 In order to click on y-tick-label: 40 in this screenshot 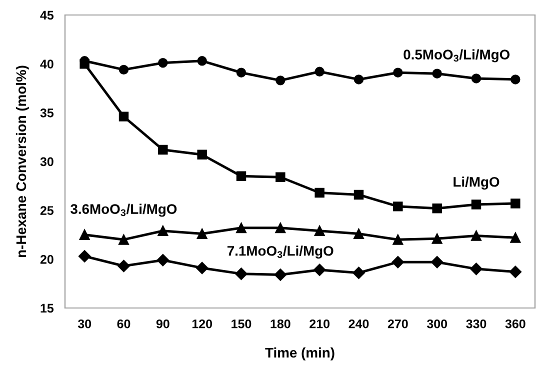, I will do `click(47, 64)`.